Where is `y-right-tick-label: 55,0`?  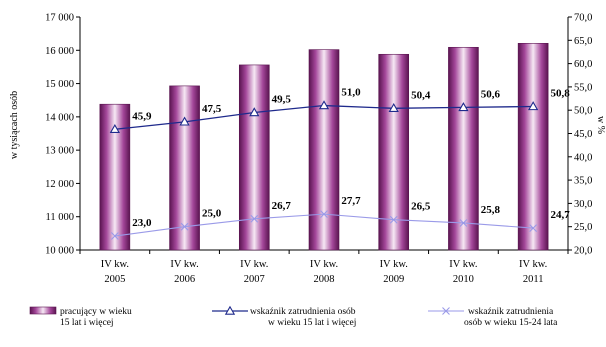
y-right-tick-label: 55,0 is located at coordinates (583, 87).